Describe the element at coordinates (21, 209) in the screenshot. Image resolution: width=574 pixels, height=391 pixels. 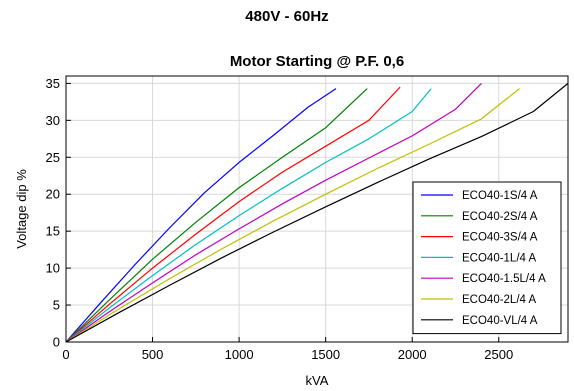
I see `y-axis-title: Voltage dip %` at that location.